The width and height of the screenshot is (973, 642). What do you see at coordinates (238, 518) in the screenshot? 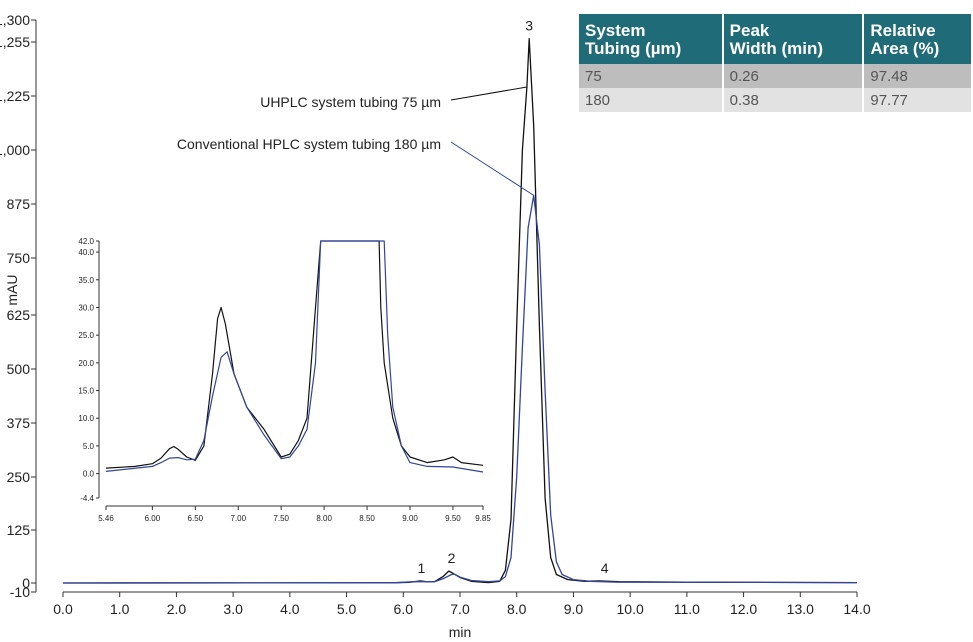
I see `inset-x-tick-label: 7.00` at bounding box center [238, 518].